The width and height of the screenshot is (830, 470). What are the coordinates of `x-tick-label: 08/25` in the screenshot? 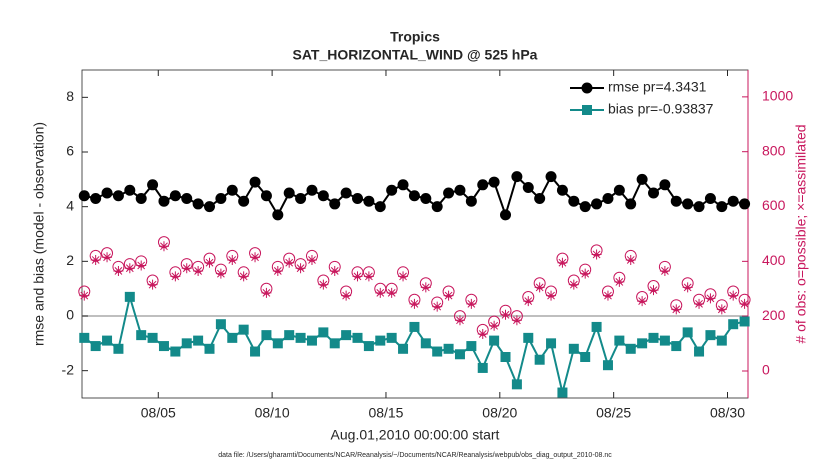 It's located at (613, 413).